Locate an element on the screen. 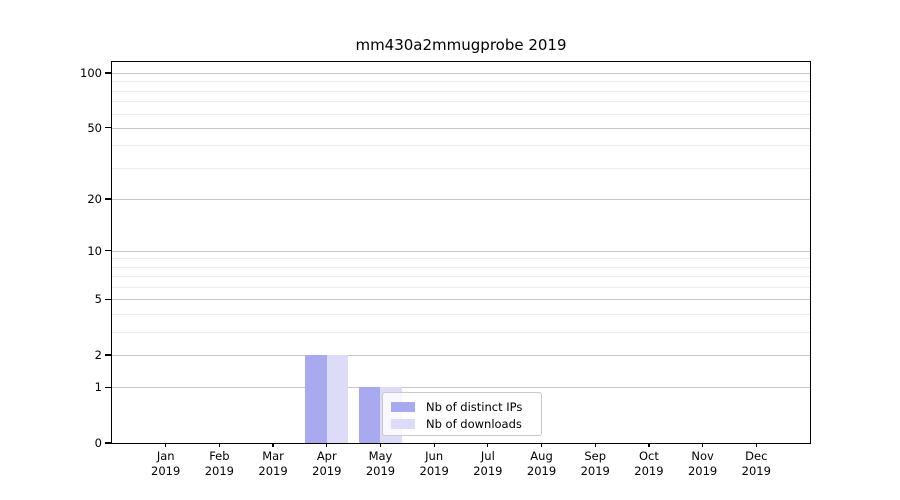 Image resolution: width=900 pixels, height=500 pixels. bar-nb-of-downloads-apr is located at coordinates (337, 398).